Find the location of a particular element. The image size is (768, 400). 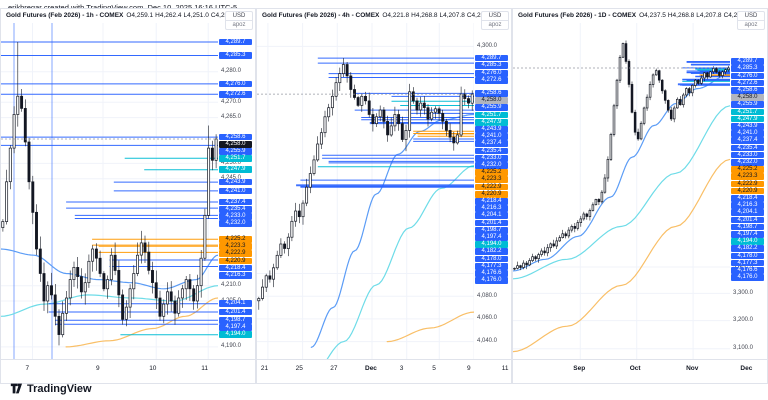

price-line-label: 4,182.2 is located at coordinates (491, 252).